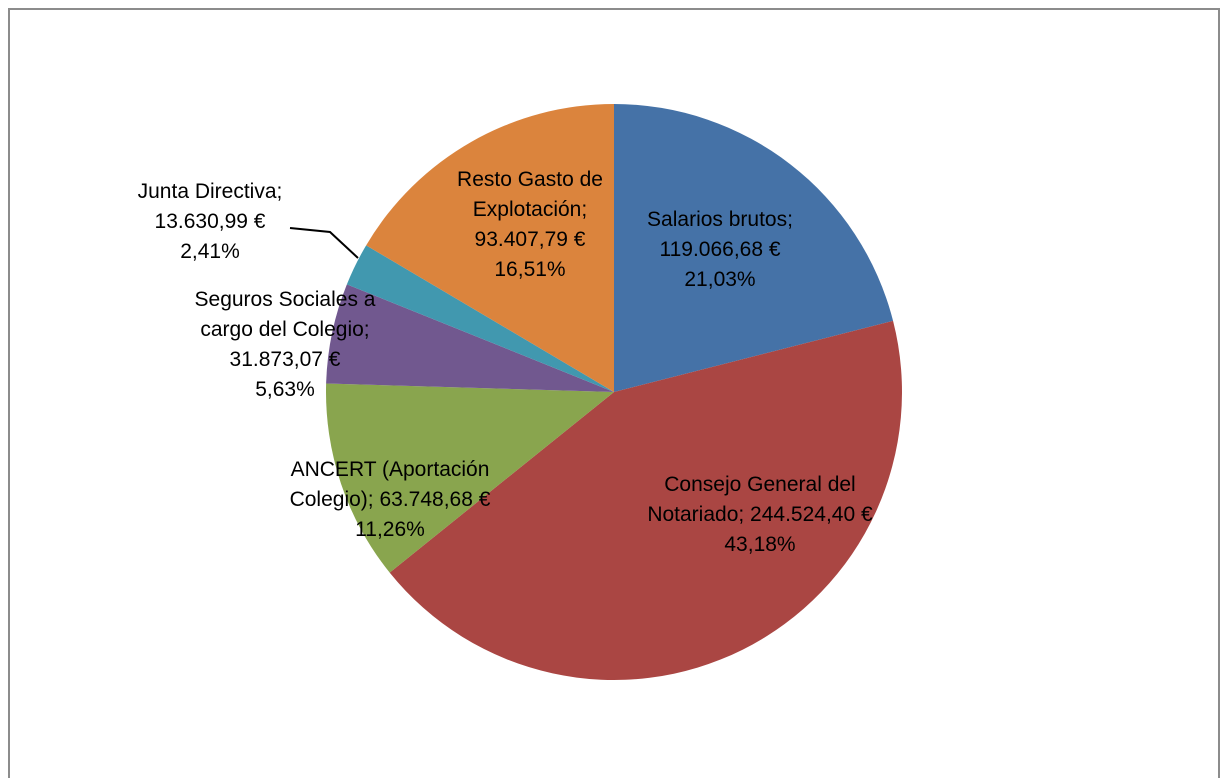 The image size is (1229, 778). What do you see at coordinates (390, 529) in the screenshot?
I see `percent-label: 11,26%` at bounding box center [390, 529].